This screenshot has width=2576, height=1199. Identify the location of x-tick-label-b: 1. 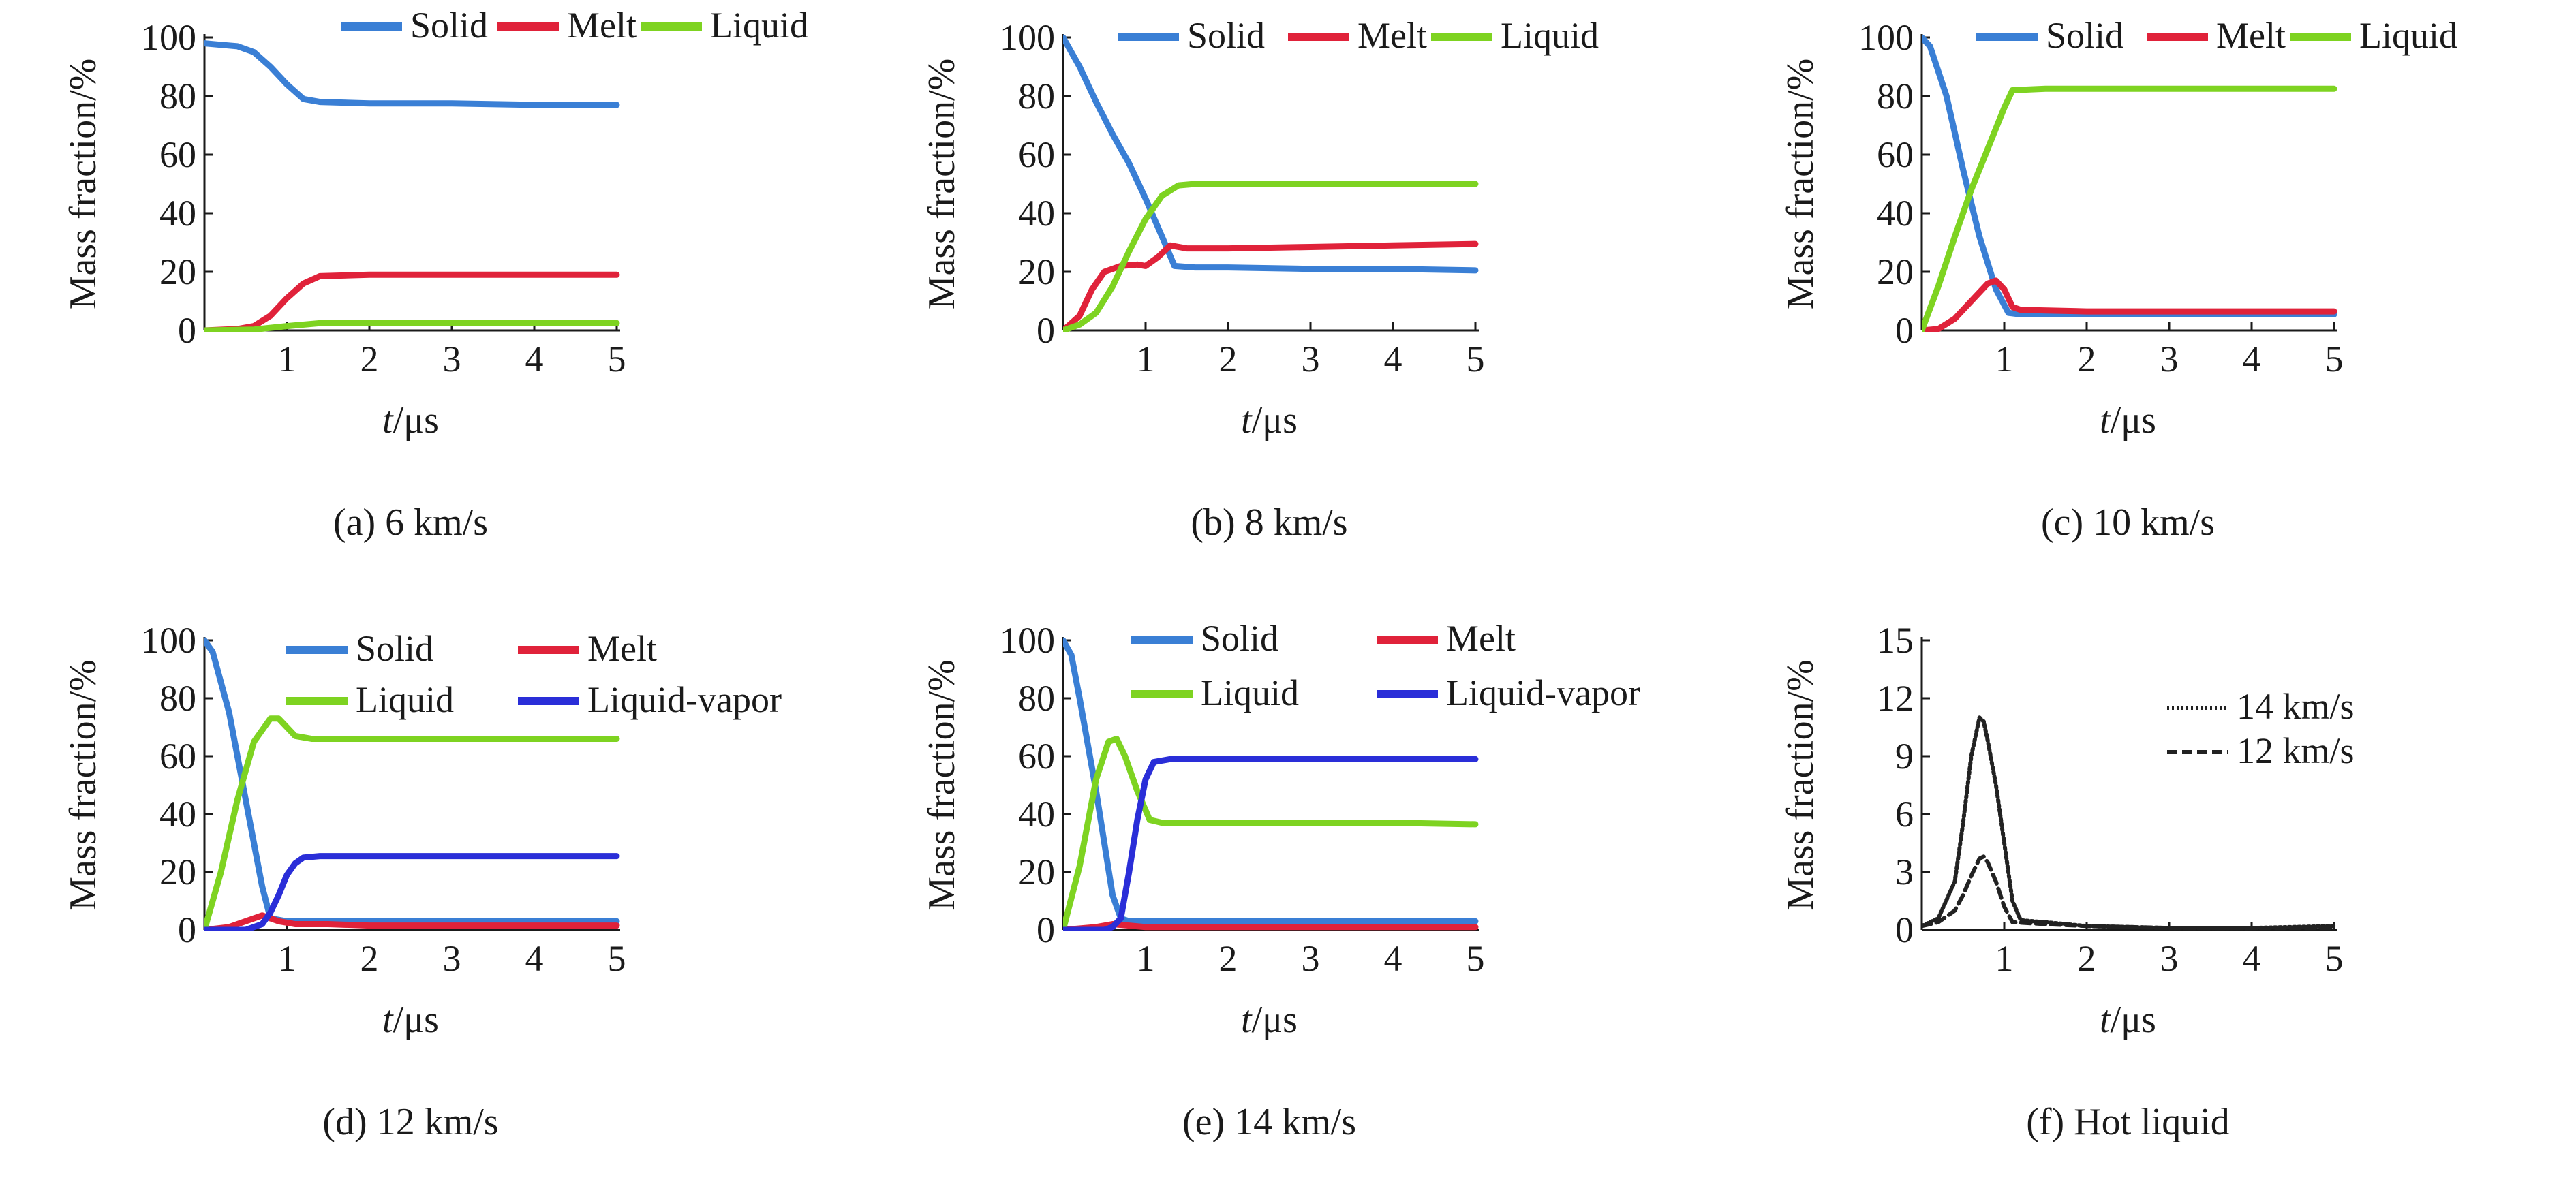
(1146, 359).